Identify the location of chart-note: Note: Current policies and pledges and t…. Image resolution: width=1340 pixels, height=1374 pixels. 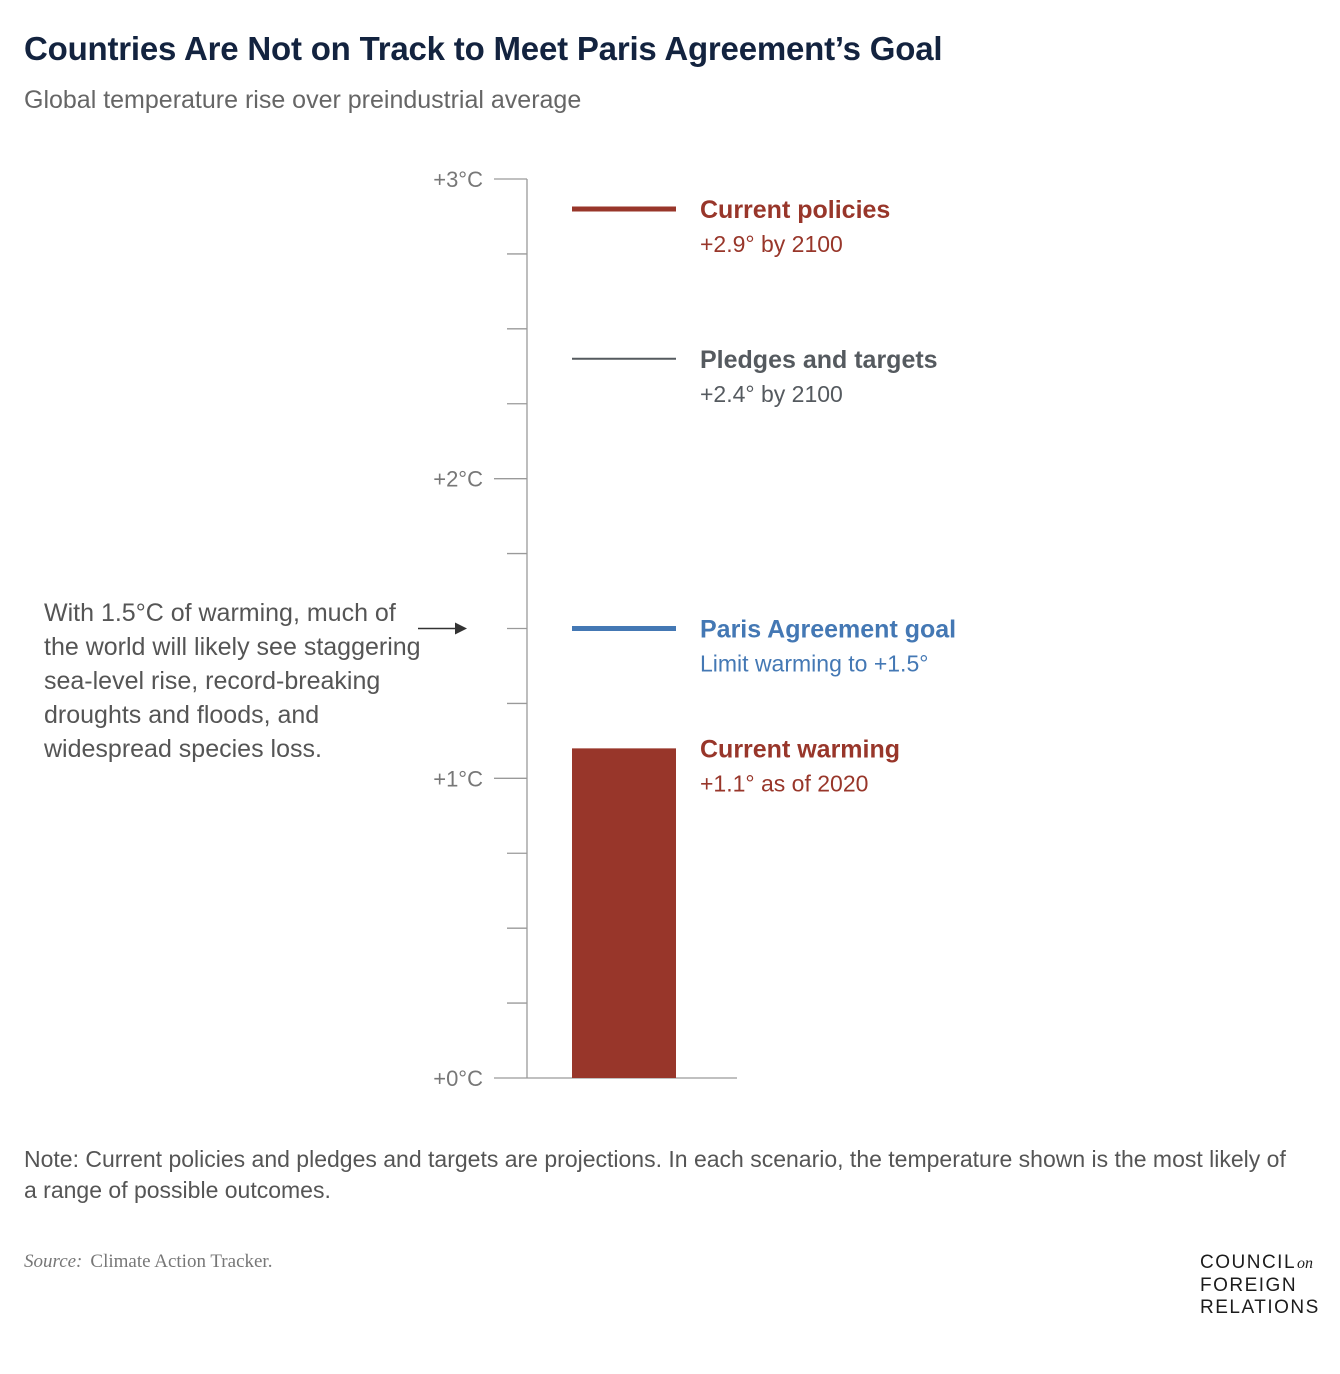
(655, 1174).